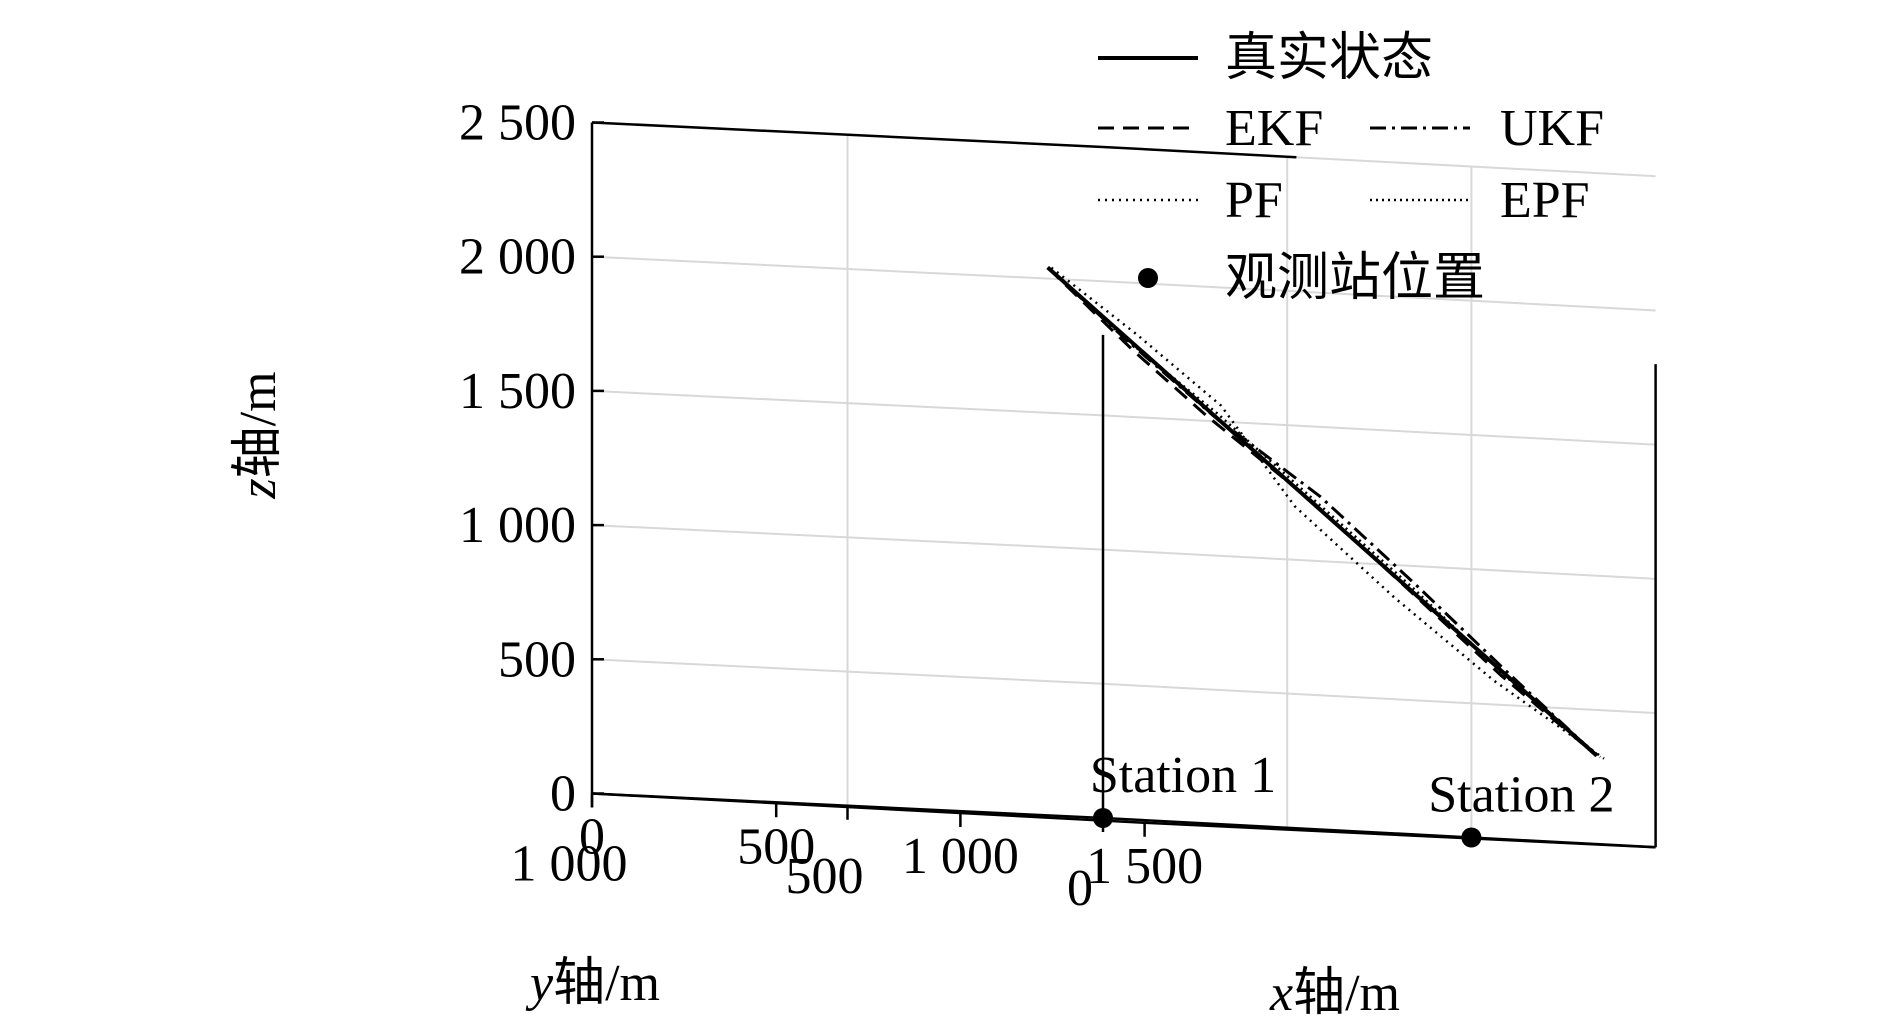  What do you see at coordinates (1254, 200) in the screenshot?
I see `legend-label: PF` at bounding box center [1254, 200].